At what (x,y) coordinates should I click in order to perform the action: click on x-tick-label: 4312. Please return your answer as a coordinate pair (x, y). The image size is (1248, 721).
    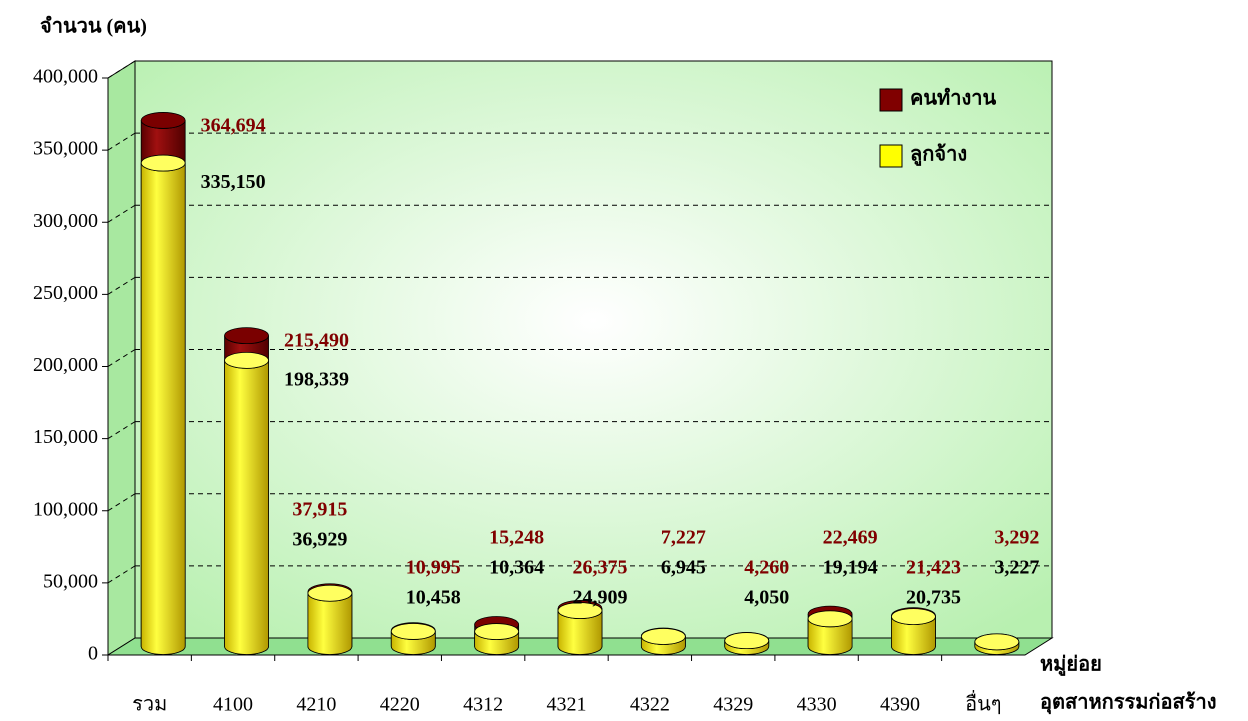
    Looking at the image, I should click on (483, 705).